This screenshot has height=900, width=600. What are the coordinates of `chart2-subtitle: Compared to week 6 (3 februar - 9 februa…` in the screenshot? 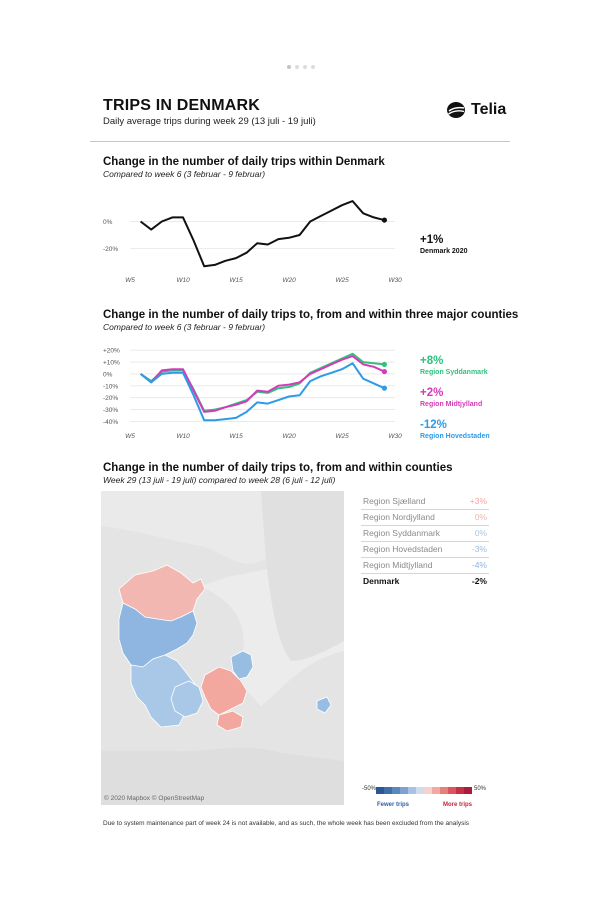 It's located at (184, 327).